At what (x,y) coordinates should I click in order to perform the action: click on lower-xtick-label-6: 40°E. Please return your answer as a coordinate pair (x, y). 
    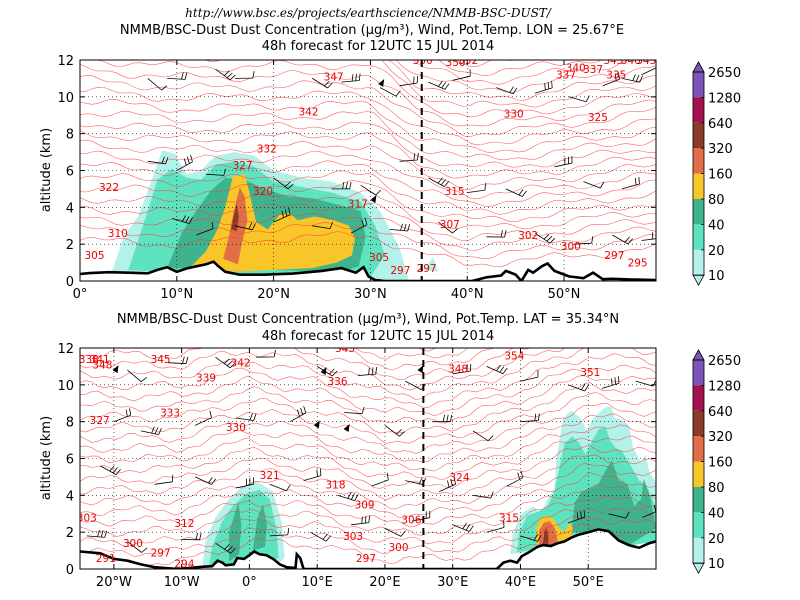
    Looking at the image, I should click on (520, 582).